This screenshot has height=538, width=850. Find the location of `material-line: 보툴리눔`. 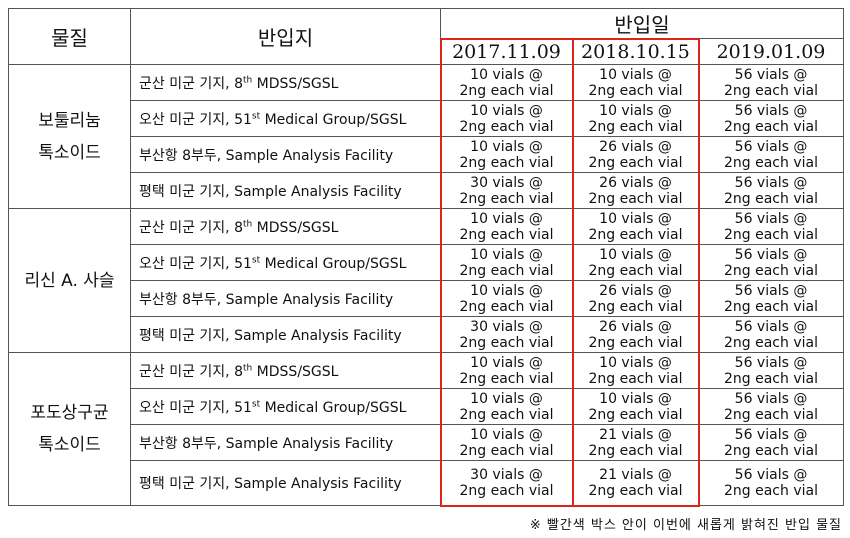

material-line: 보툴리눔 is located at coordinates (69, 120).